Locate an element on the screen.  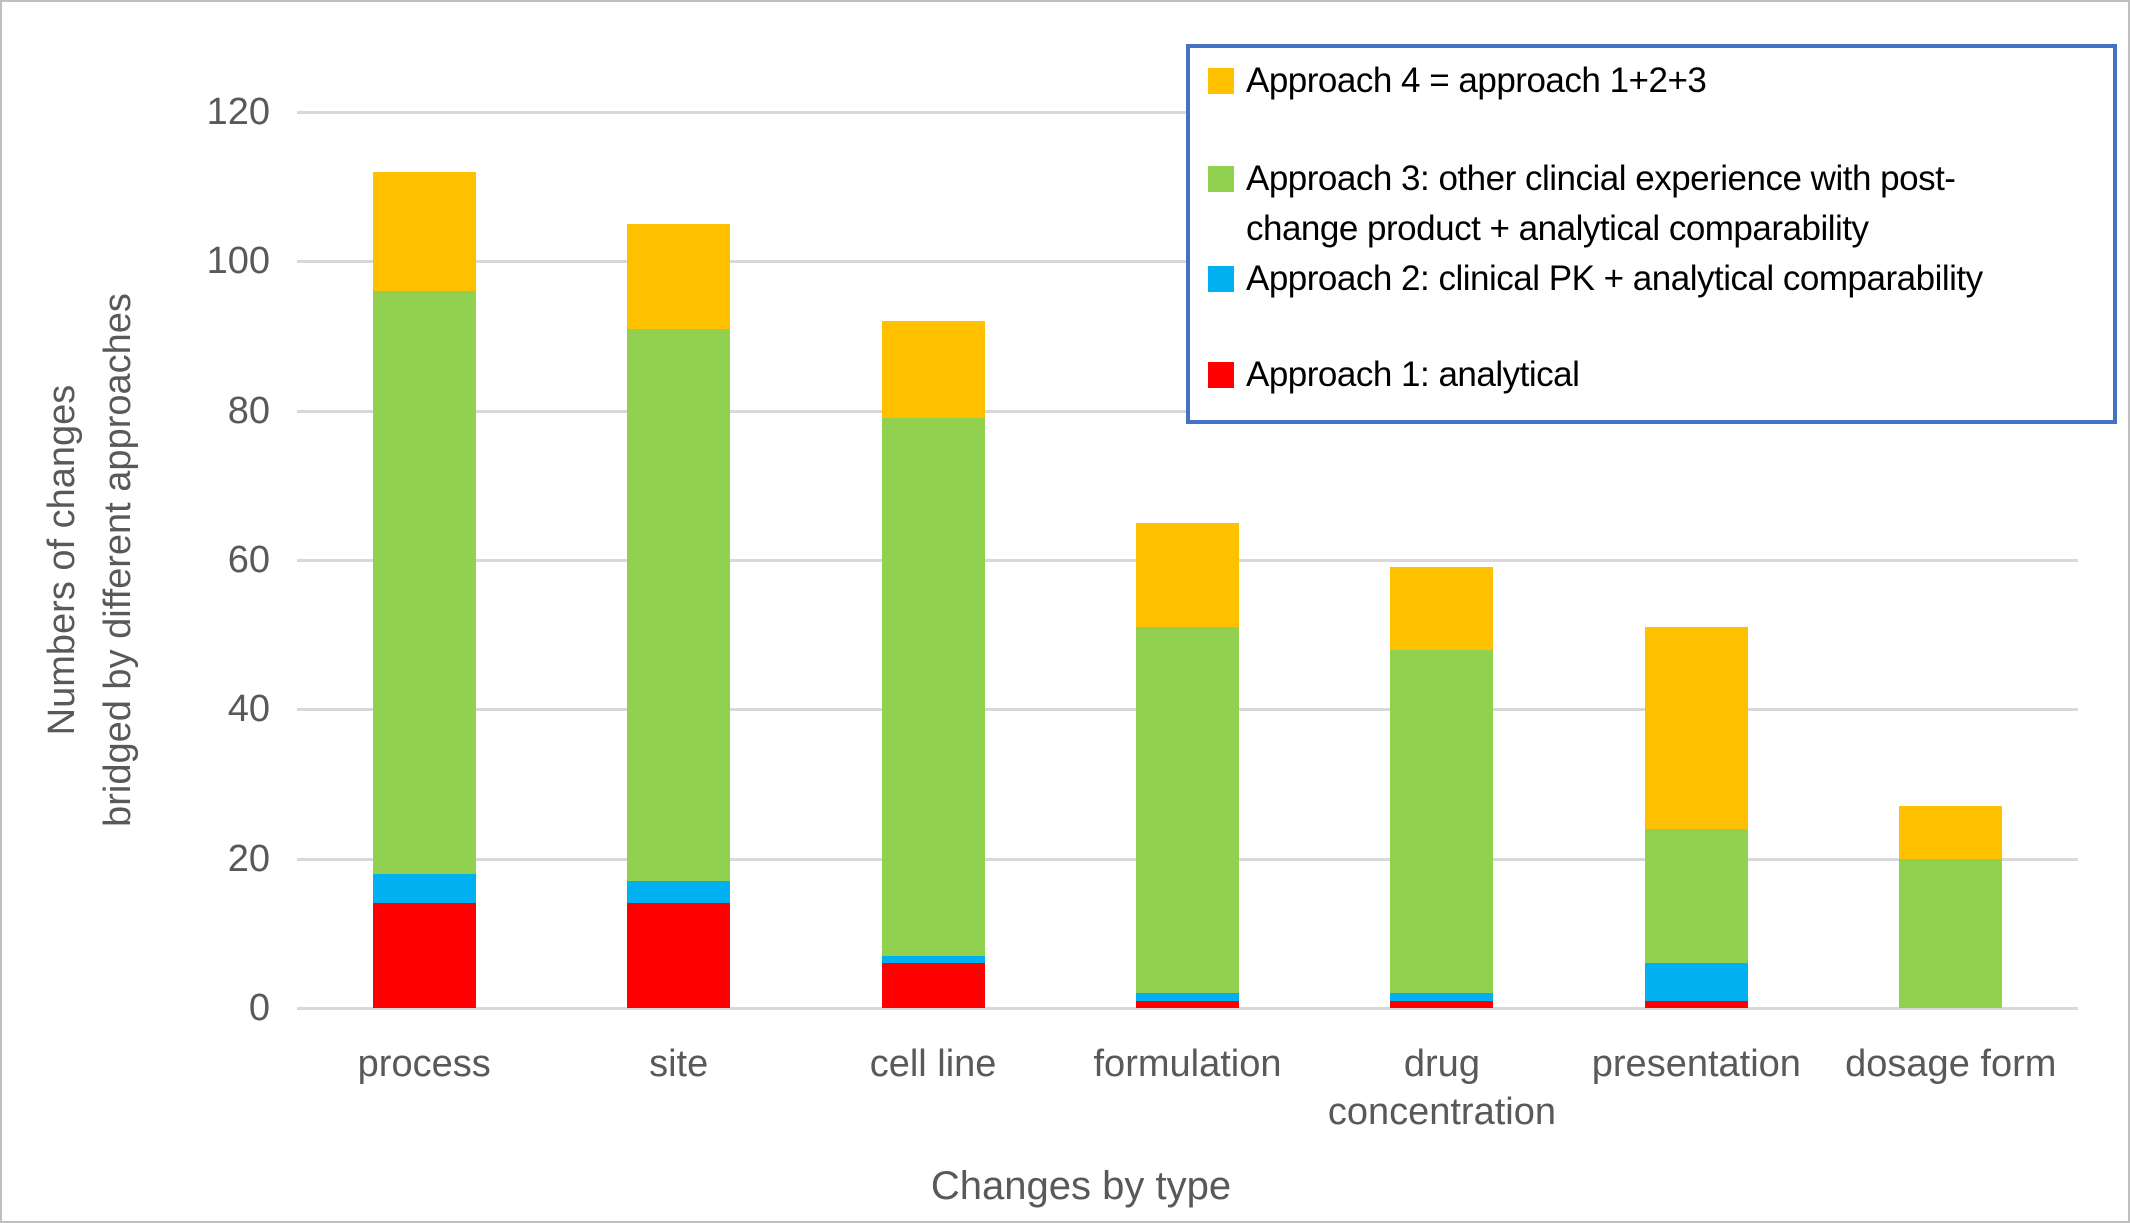
y-tick-label-80: 80 is located at coordinates (248, 410).